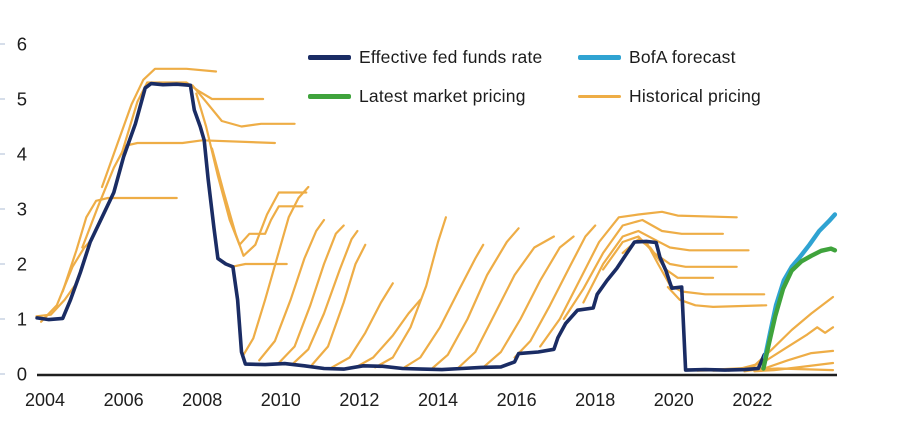 The height and width of the screenshot is (430, 912). I want to click on x-tick-label: 2022, so click(752, 400).